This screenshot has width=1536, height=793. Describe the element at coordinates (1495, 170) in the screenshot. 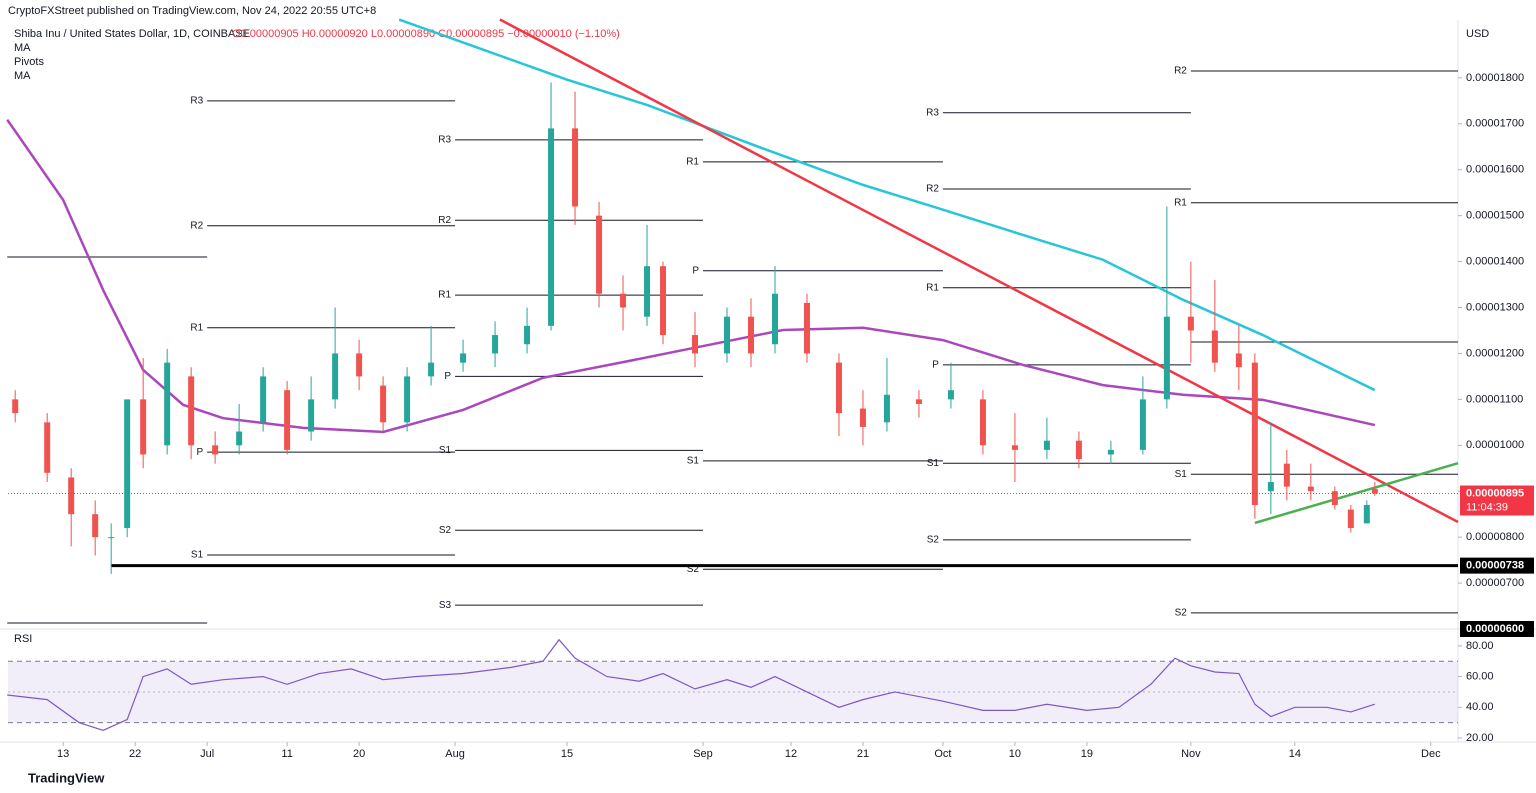

I see `y-tick-label: 0.00001600` at that location.